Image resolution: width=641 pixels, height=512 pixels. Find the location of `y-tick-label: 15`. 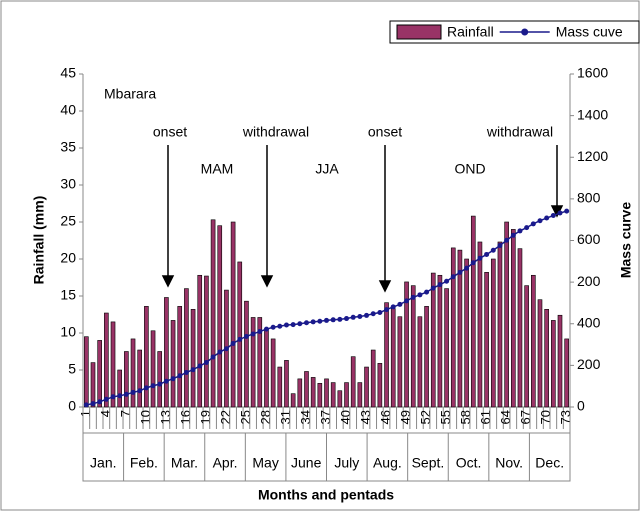

y-tick-label: 15 is located at coordinates (68, 295).